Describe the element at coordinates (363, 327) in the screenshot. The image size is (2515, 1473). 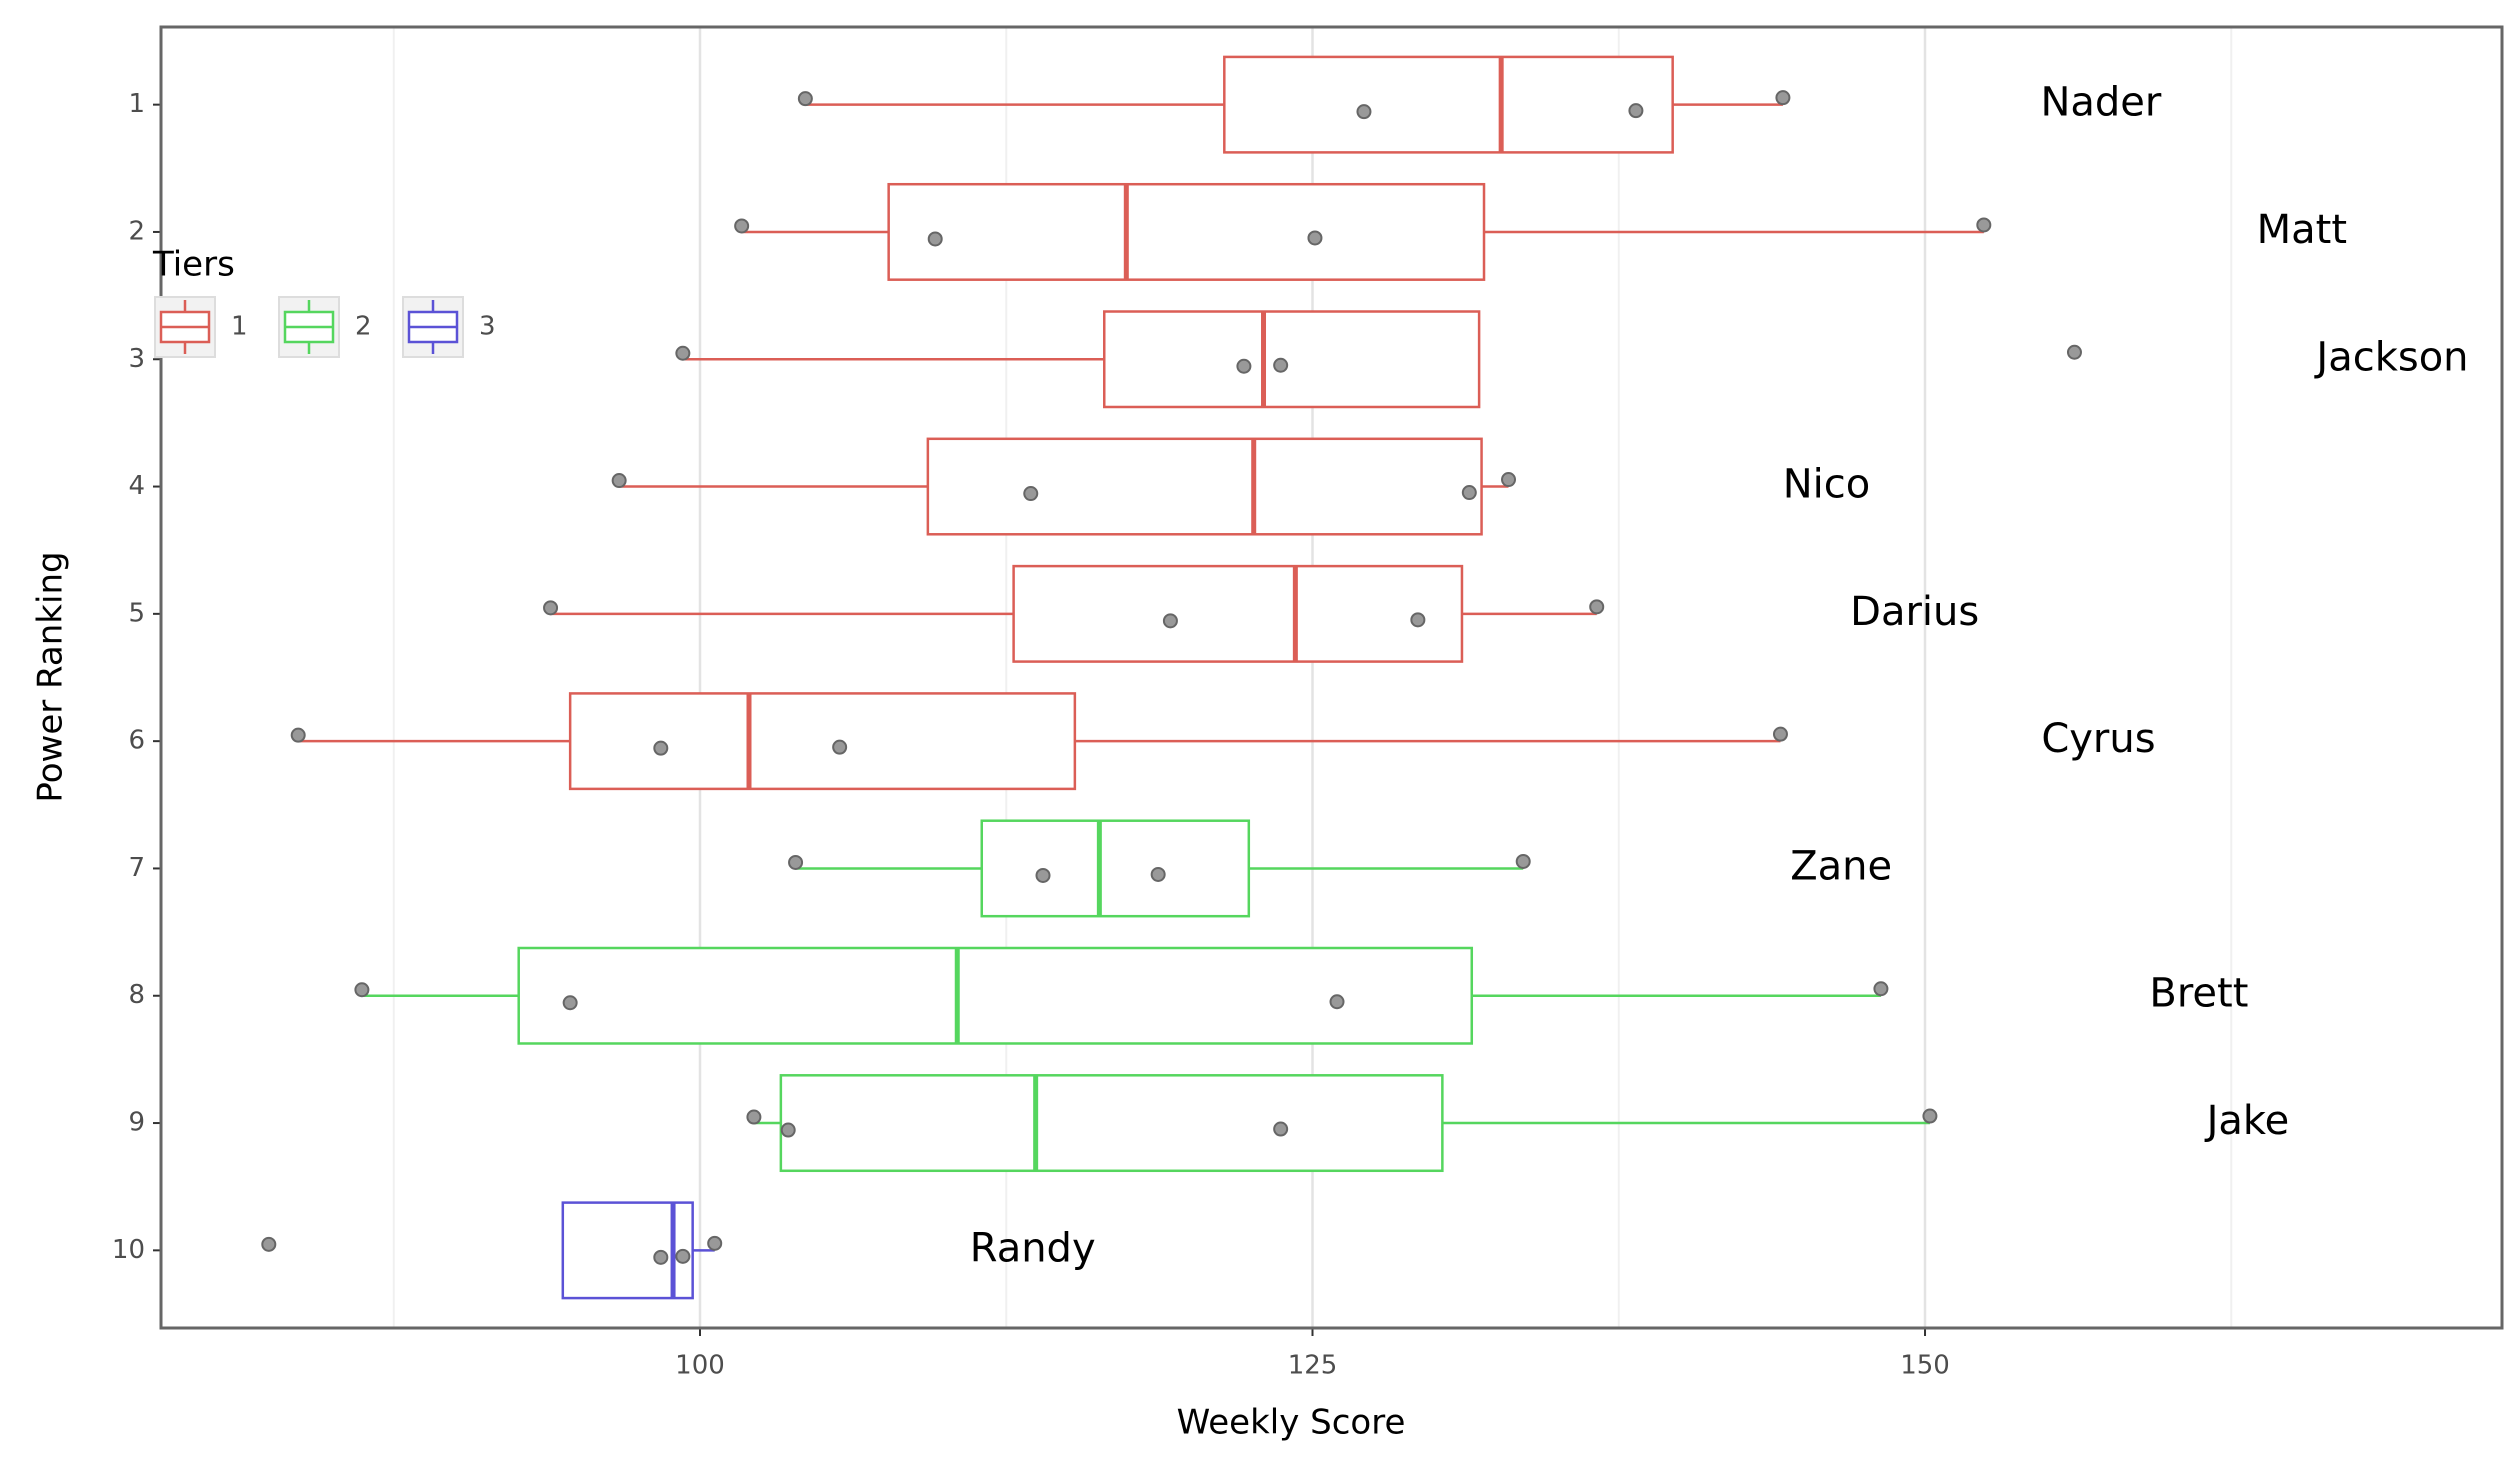
I see `legend-label: 2` at that location.